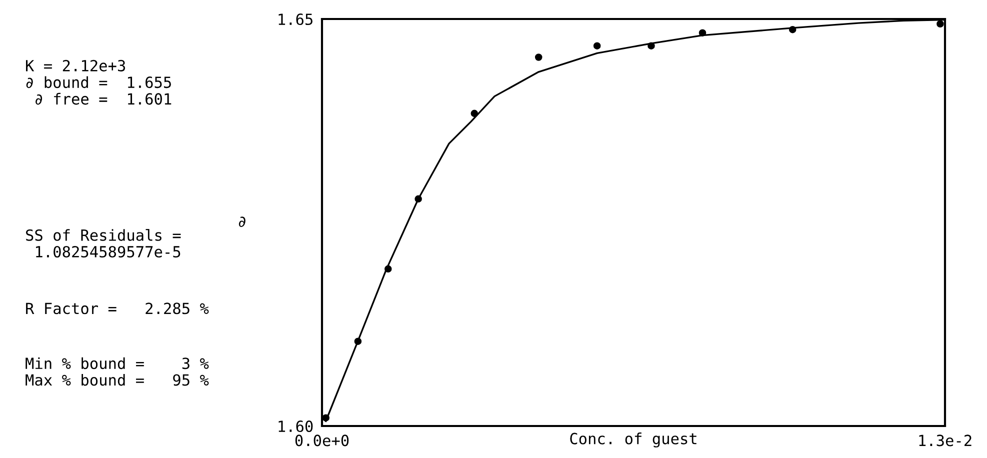 Image resolution: width=987 pixels, height=458 pixels. I want to click on text: K = 2.12e+3 ∂ bound = 1.655 ∂ free = 1.601, so click(99, 82).